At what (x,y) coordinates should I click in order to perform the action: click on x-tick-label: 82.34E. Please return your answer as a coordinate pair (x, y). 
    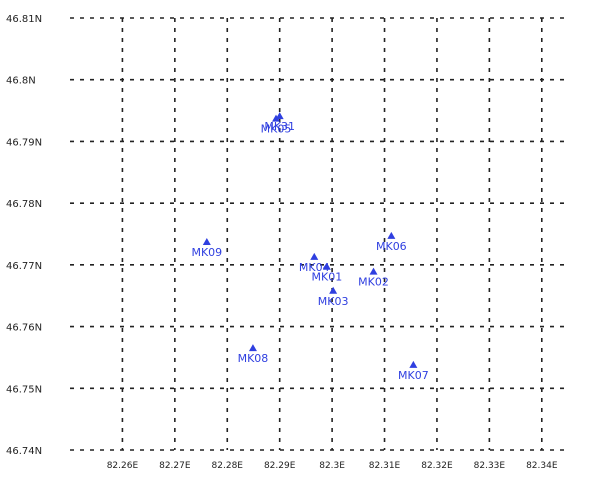
    Looking at the image, I should click on (542, 466).